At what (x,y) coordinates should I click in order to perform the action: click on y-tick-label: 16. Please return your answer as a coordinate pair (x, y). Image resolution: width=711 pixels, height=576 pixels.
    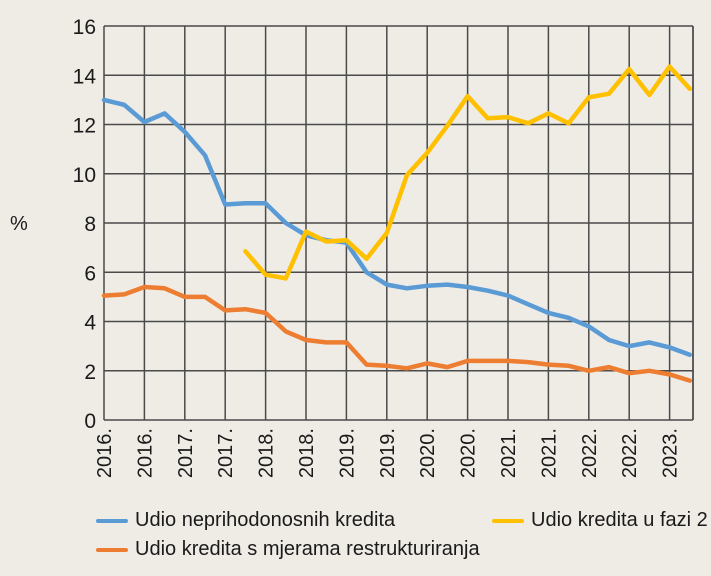
    Looking at the image, I should click on (84, 27).